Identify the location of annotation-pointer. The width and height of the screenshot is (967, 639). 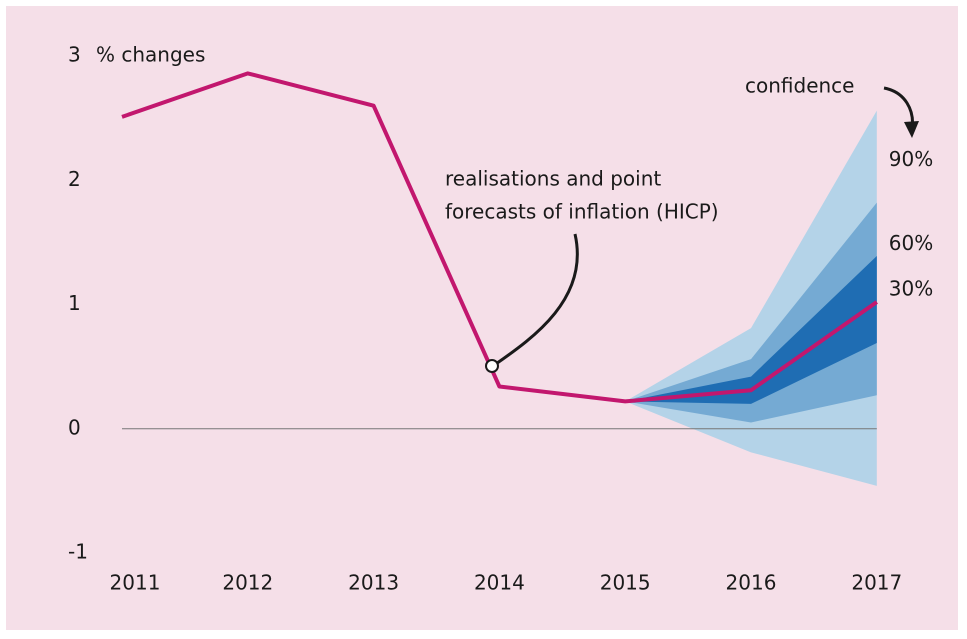
(535, 300).